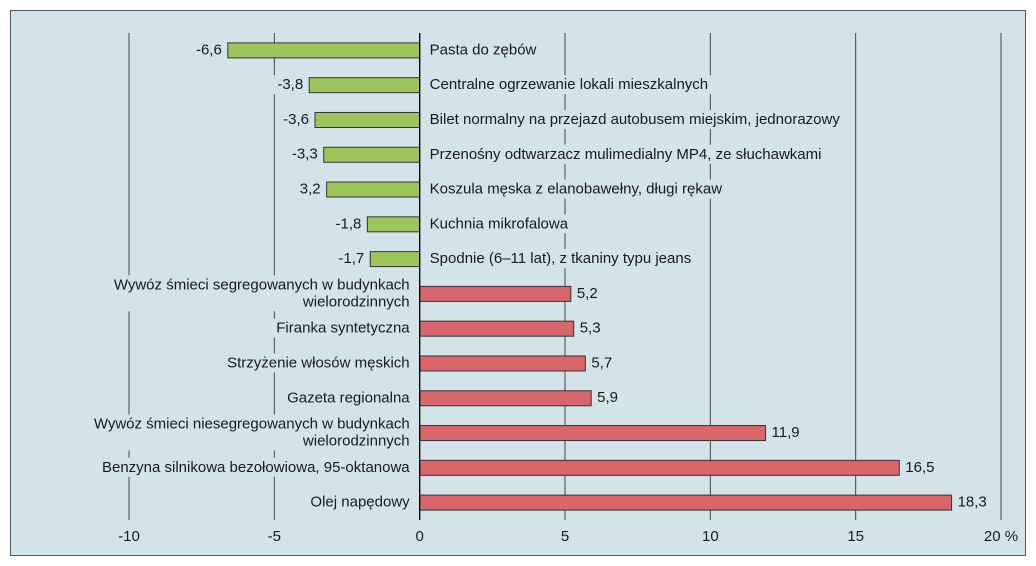 Image resolution: width=1036 pixels, height=566 pixels. I want to click on value-label: 3,2, so click(310, 189).